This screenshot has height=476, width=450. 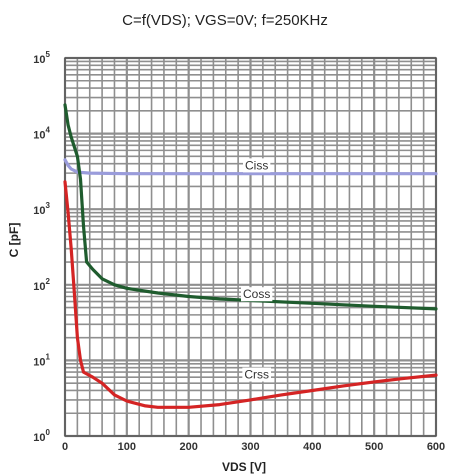 I want to click on series-line-ciss, so click(x=250, y=167).